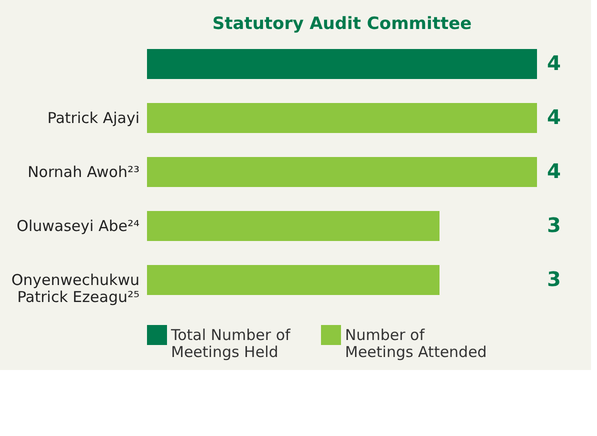  Describe the element at coordinates (75, 288) in the screenshot. I see `y-tick-label: Onyenwechukwu Patrick Ezeagu²⁵` at that location.